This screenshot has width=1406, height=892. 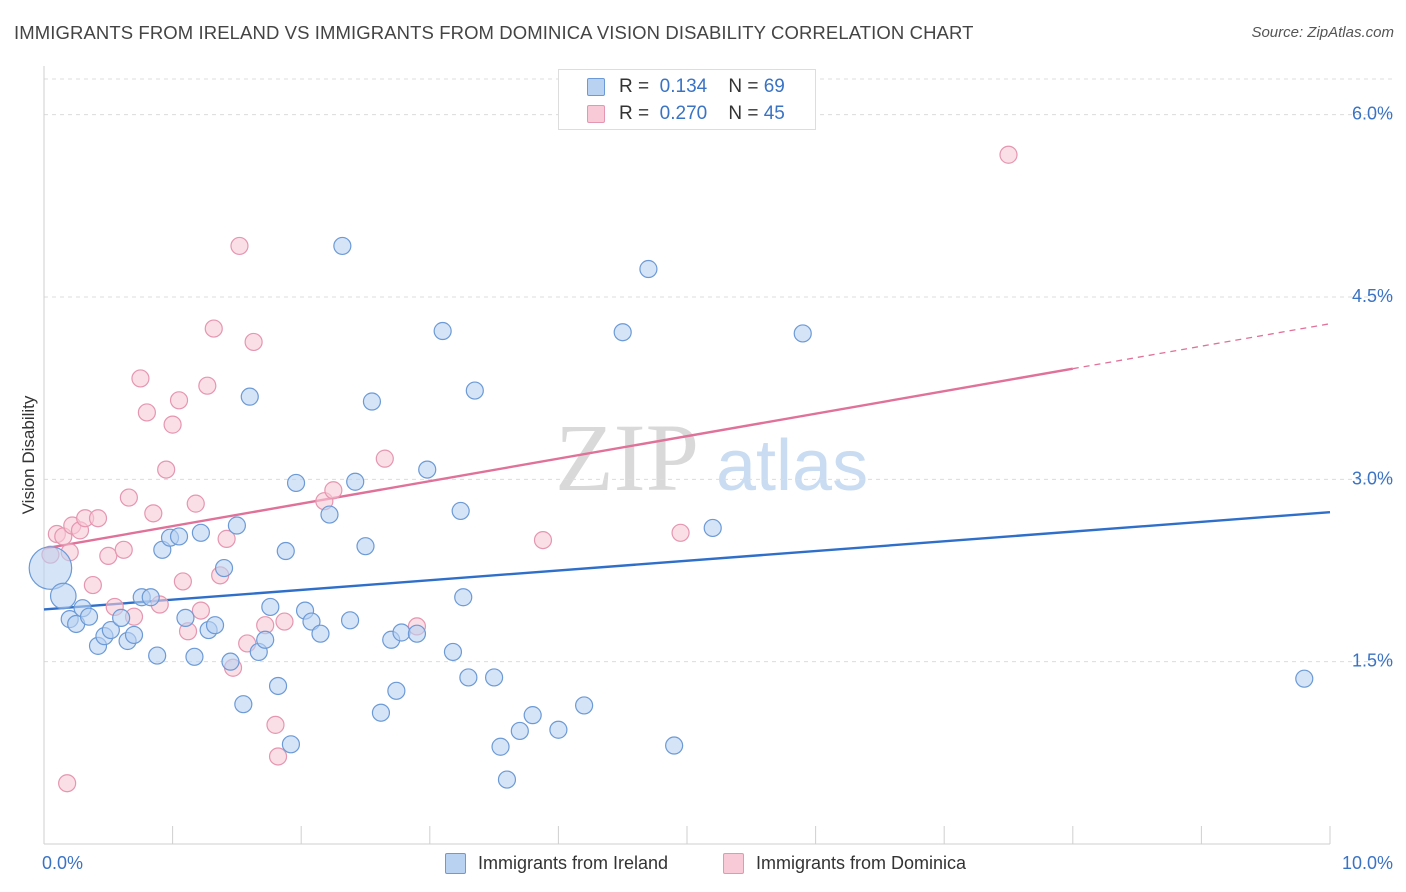 What do you see at coordinates (683, 86) in the screenshot?
I see `r-value-ireland: 0.134` at bounding box center [683, 86].